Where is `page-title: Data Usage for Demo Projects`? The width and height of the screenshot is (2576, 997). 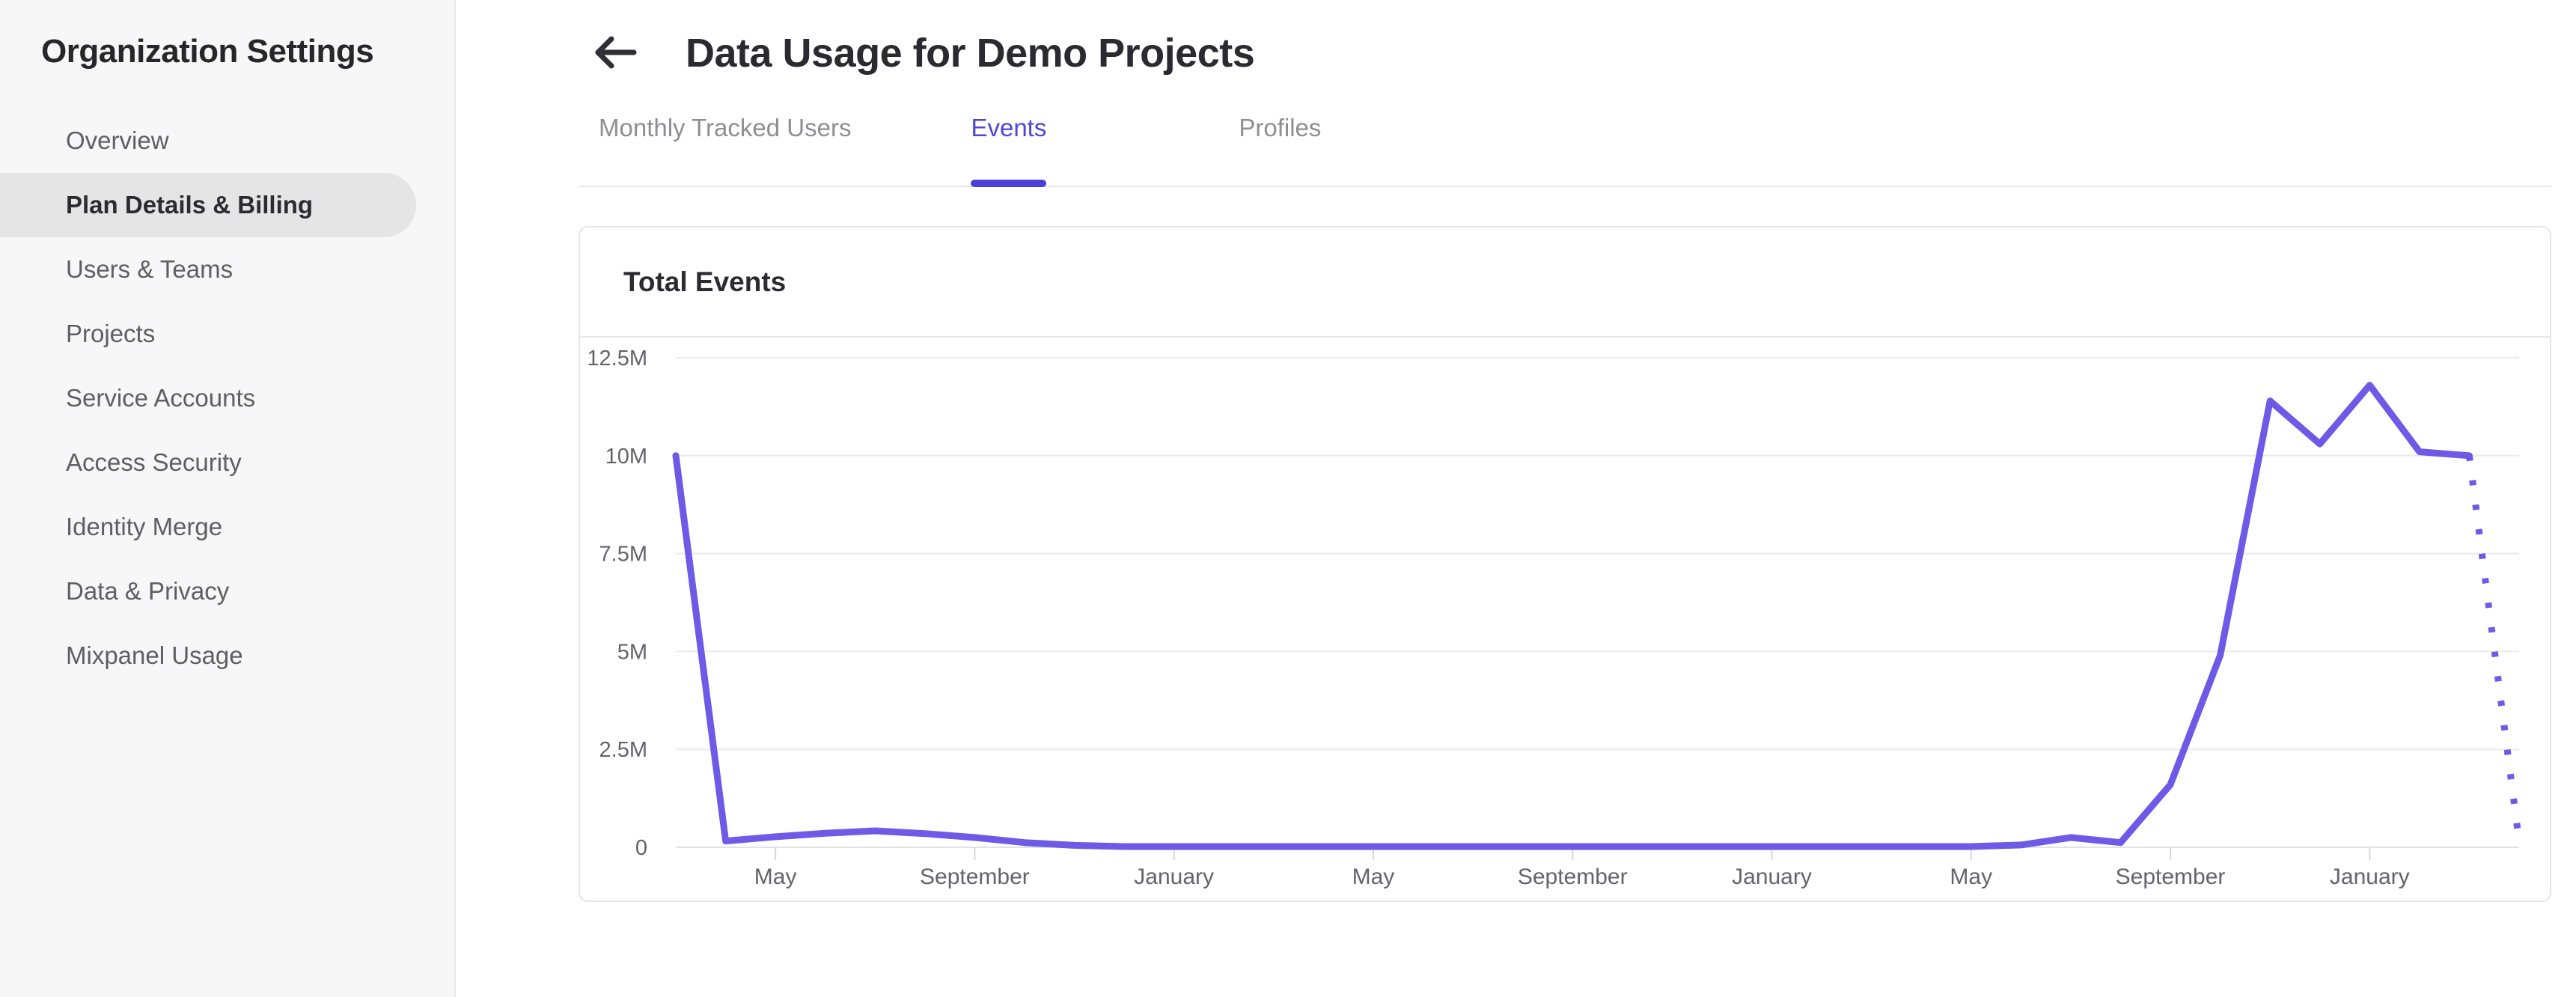 page-title: Data Usage for Demo Projects is located at coordinates (970, 53).